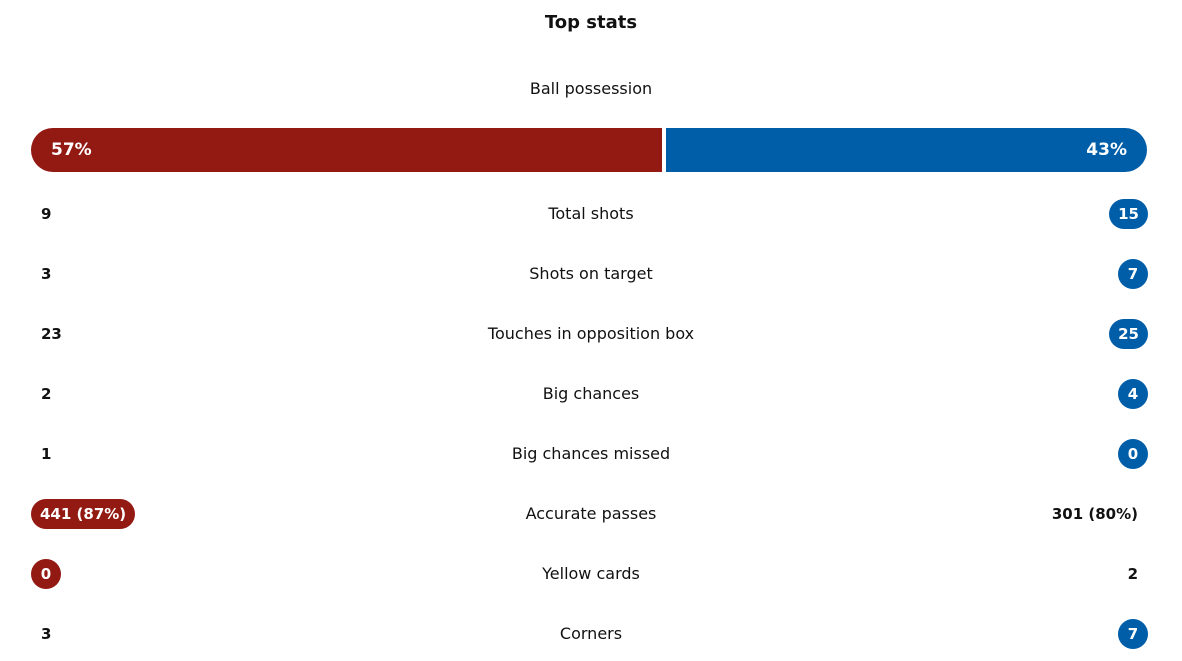 Image resolution: width=1182 pixels, height=661 pixels. What do you see at coordinates (46, 454) in the screenshot?
I see `home-value: 1` at bounding box center [46, 454].